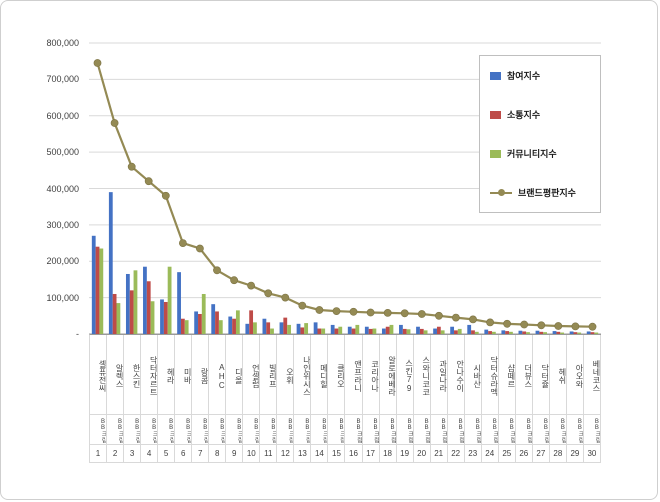  I want to click on y-tick-label: 700,000, so click(62, 79).